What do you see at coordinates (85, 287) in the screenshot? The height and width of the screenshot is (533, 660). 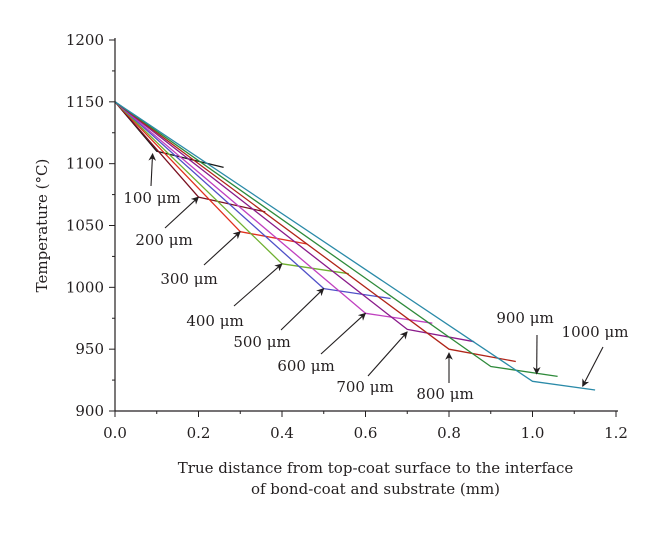 I see `y-tick-label: 1000` at bounding box center [85, 287].